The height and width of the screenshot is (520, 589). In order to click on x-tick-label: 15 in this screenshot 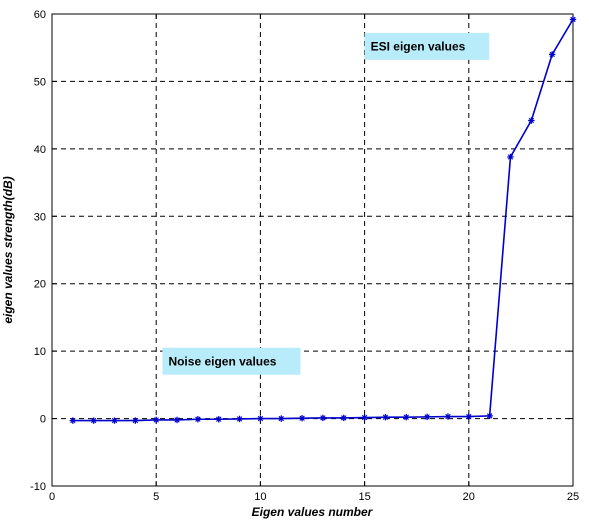, I will do `click(364, 497)`.